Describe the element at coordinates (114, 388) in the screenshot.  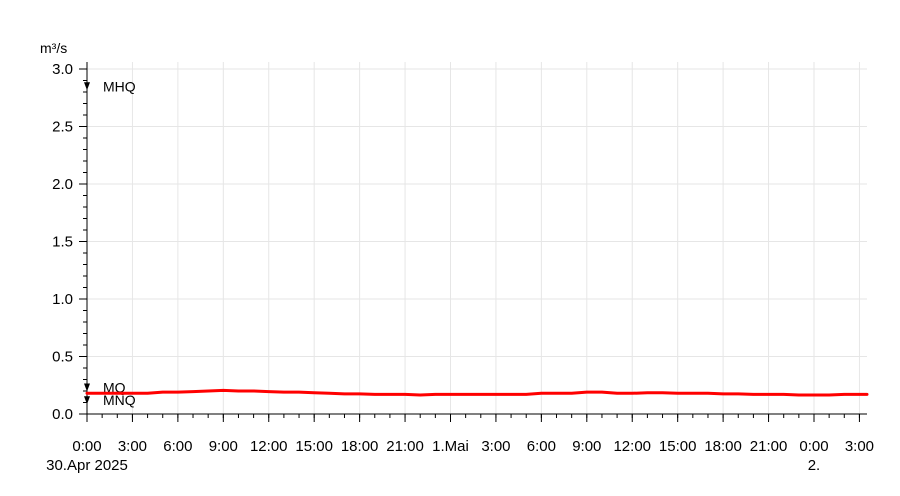
I see `reference-label-mq: MQ` at that location.